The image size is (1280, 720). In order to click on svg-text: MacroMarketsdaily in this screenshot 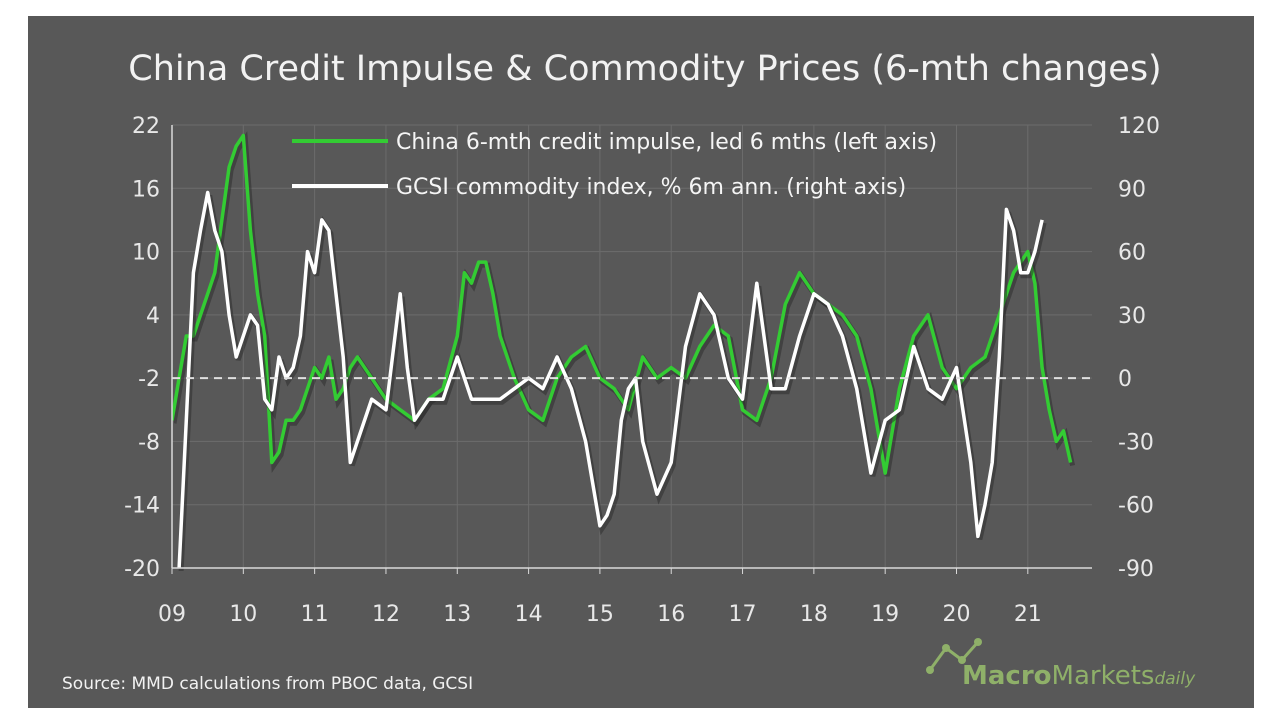, I will do `click(1079, 676)`.